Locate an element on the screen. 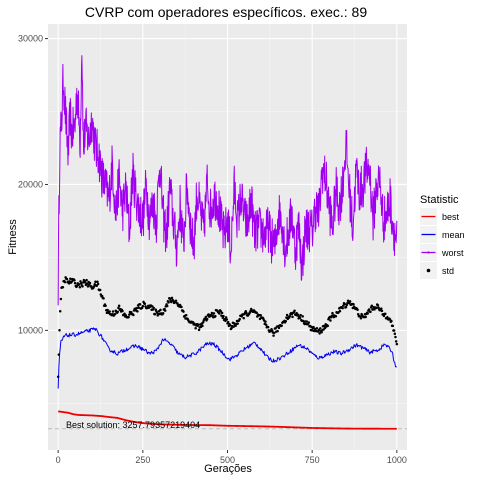 This screenshot has height=485, width=480. x-tick-label: 250 is located at coordinates (142, 460).